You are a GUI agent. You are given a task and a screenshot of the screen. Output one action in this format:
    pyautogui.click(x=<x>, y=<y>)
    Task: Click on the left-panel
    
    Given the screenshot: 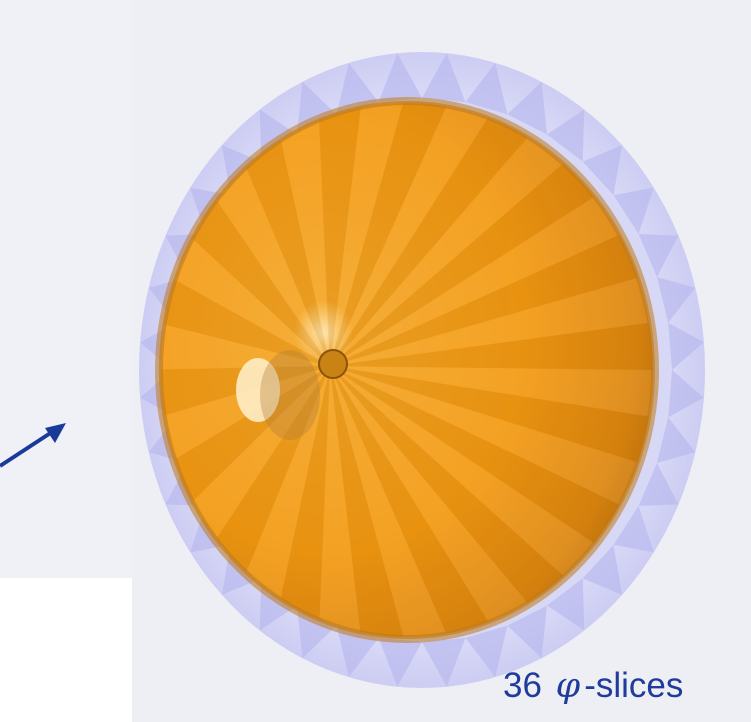 What is the action you would take?
    pyautogui.click(x=66, y=289)
    